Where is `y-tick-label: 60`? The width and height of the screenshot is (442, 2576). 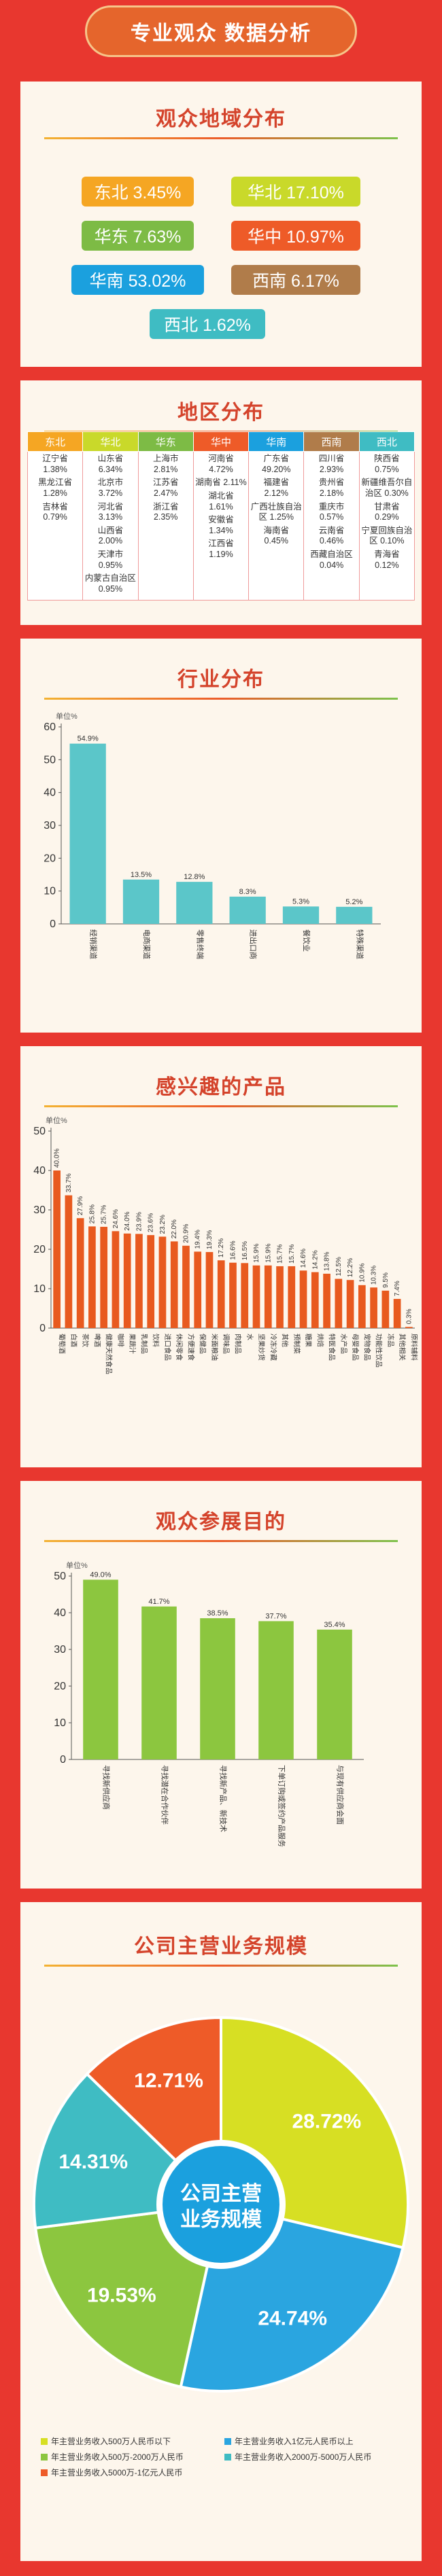 y-tick-label: 60 is located at coordinates (50, 727).